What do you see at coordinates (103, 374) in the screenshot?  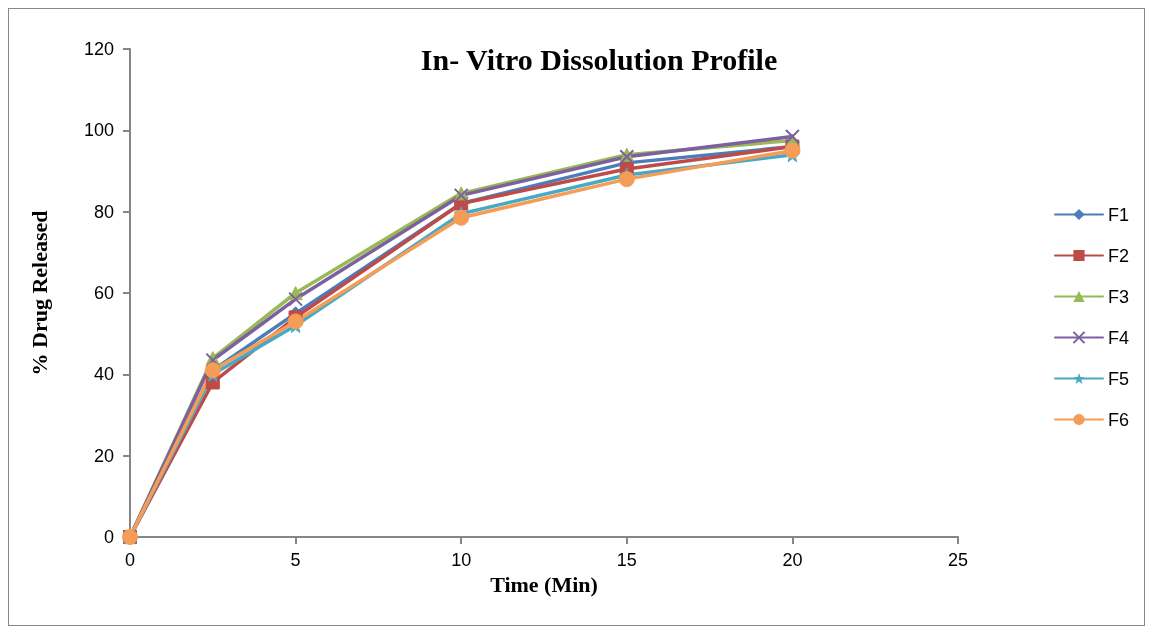 I see `y-tick-label: 40` at bounding box center [103, 374].